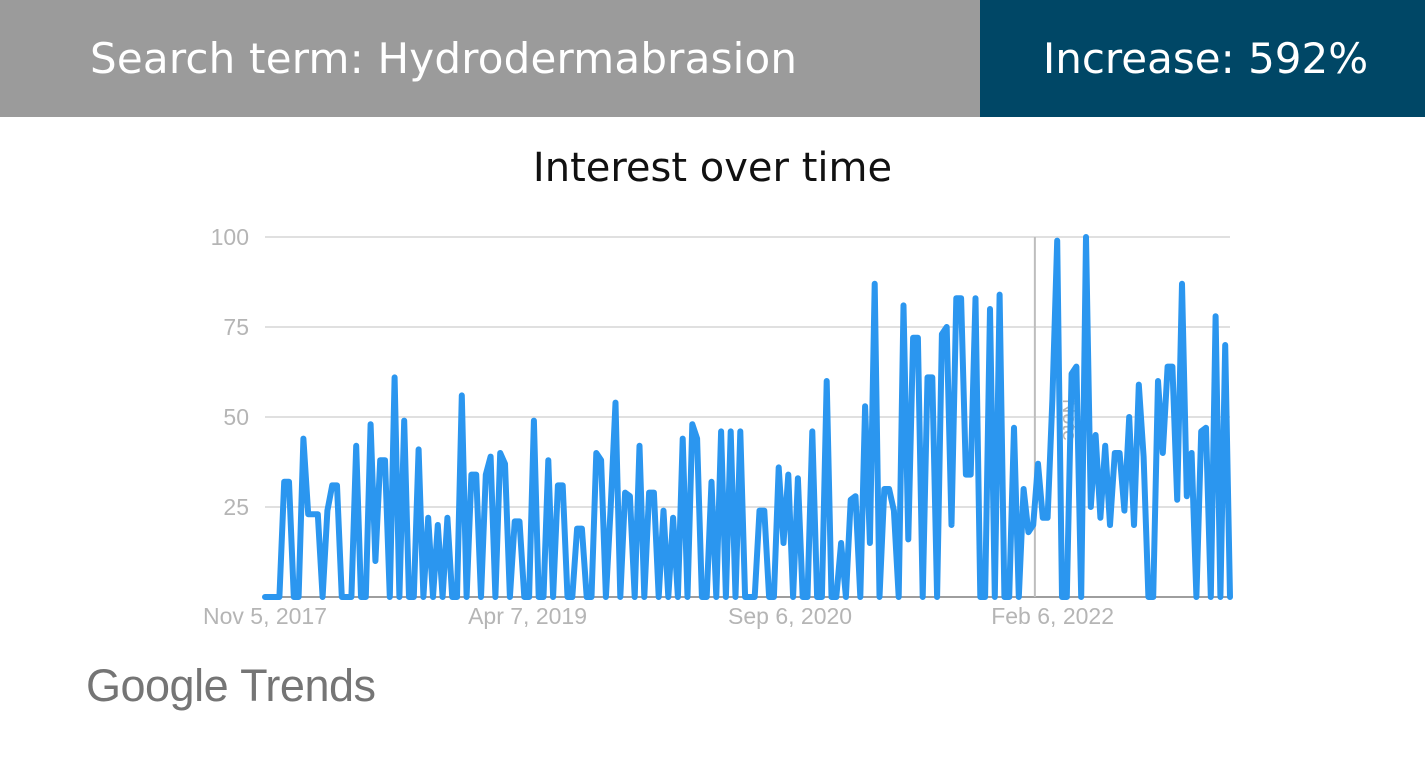 The width and height of the screenshot is (1425, 768). Describe the element at coordinates (1205, 58) in the screenshot. I see `increase-label: Increase: 592%` at that location.